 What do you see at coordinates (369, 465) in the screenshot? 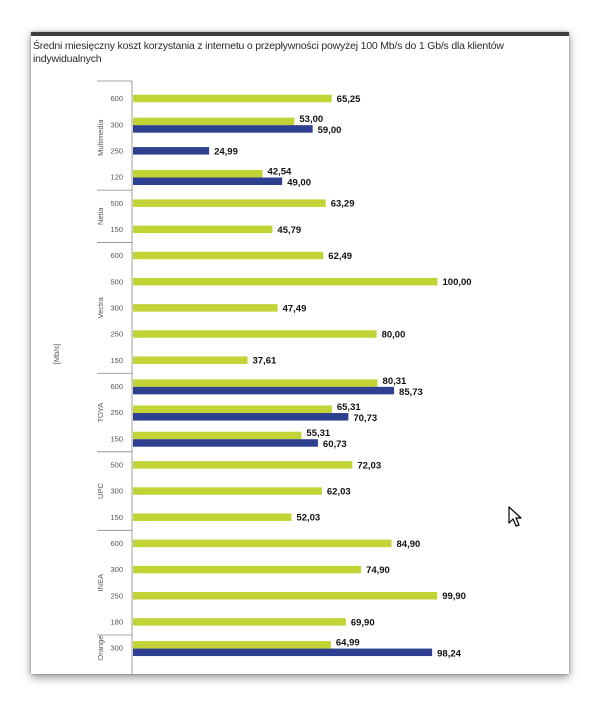
I see `data-label: 72,03` at bounding box center [369, 465].